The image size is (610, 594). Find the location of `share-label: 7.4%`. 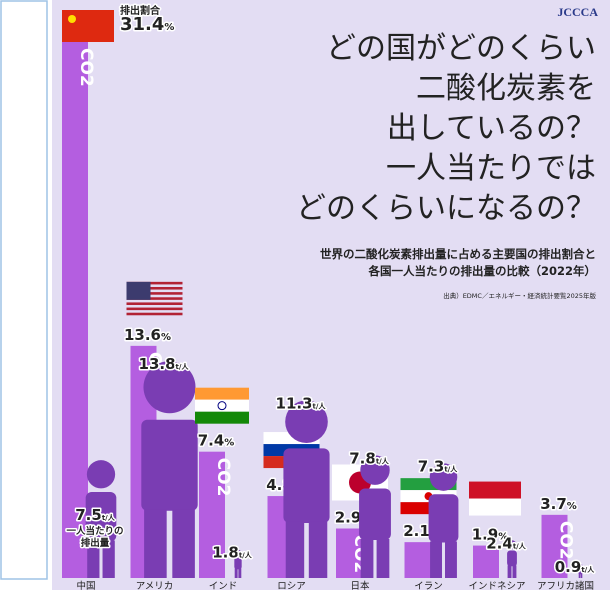

share-label: 7.4% is located at coordinates (216, 441).